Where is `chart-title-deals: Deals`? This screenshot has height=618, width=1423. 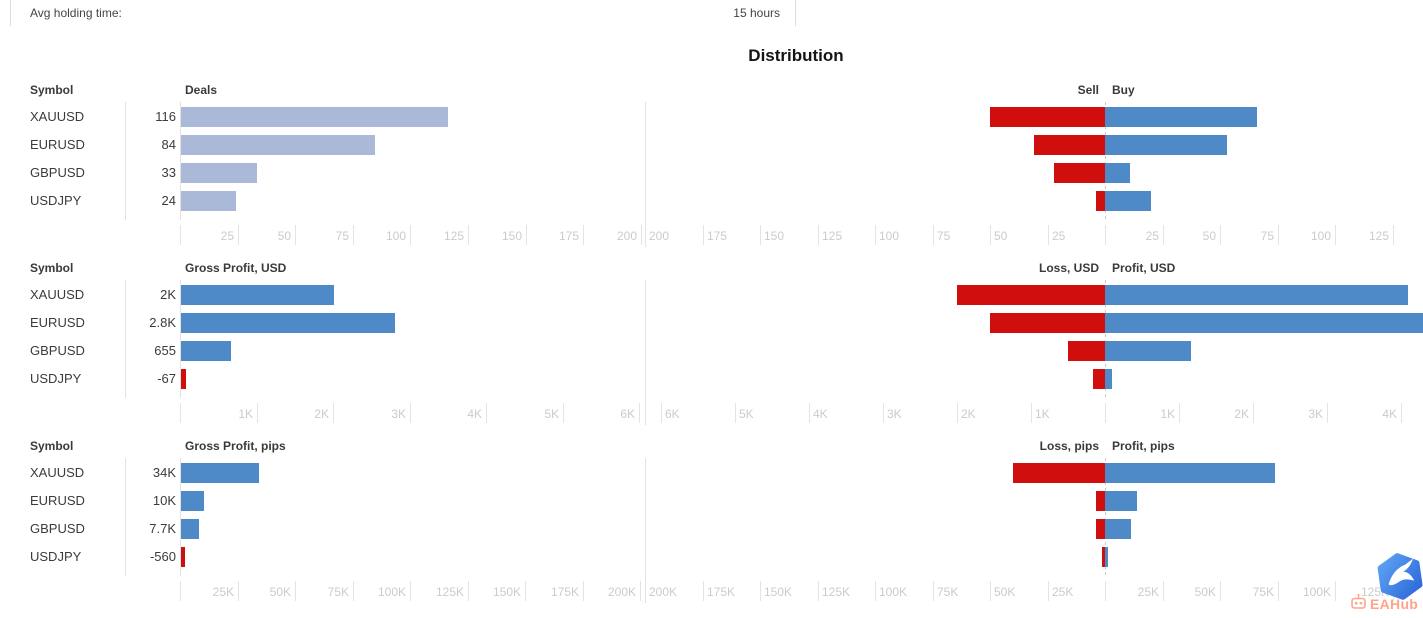
chart-title-deals: Deals is located at coordinates (201, 90).